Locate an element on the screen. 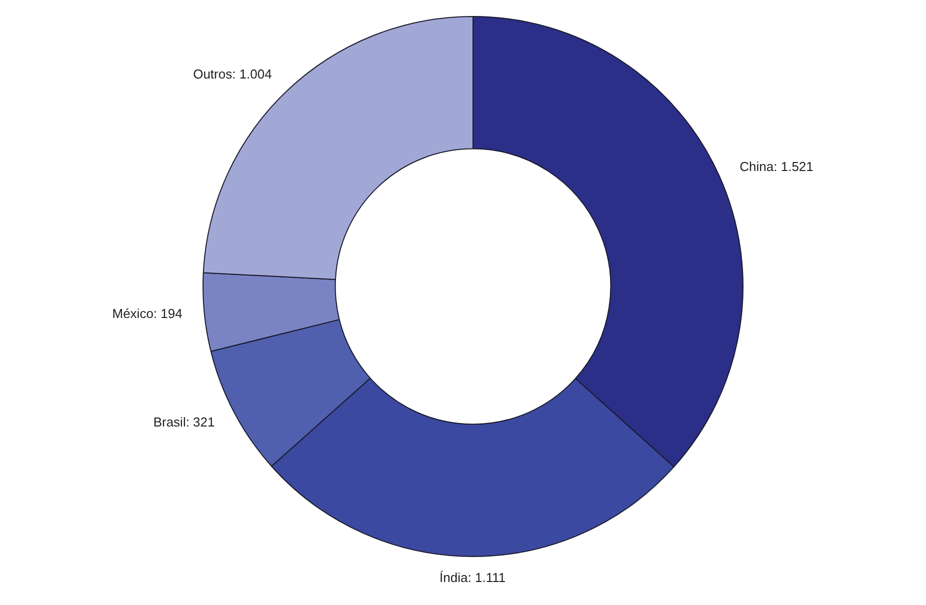 This screenshot has height=605, width=926. slice-label: Brasil: 321 is located at coordinates (184, 422).